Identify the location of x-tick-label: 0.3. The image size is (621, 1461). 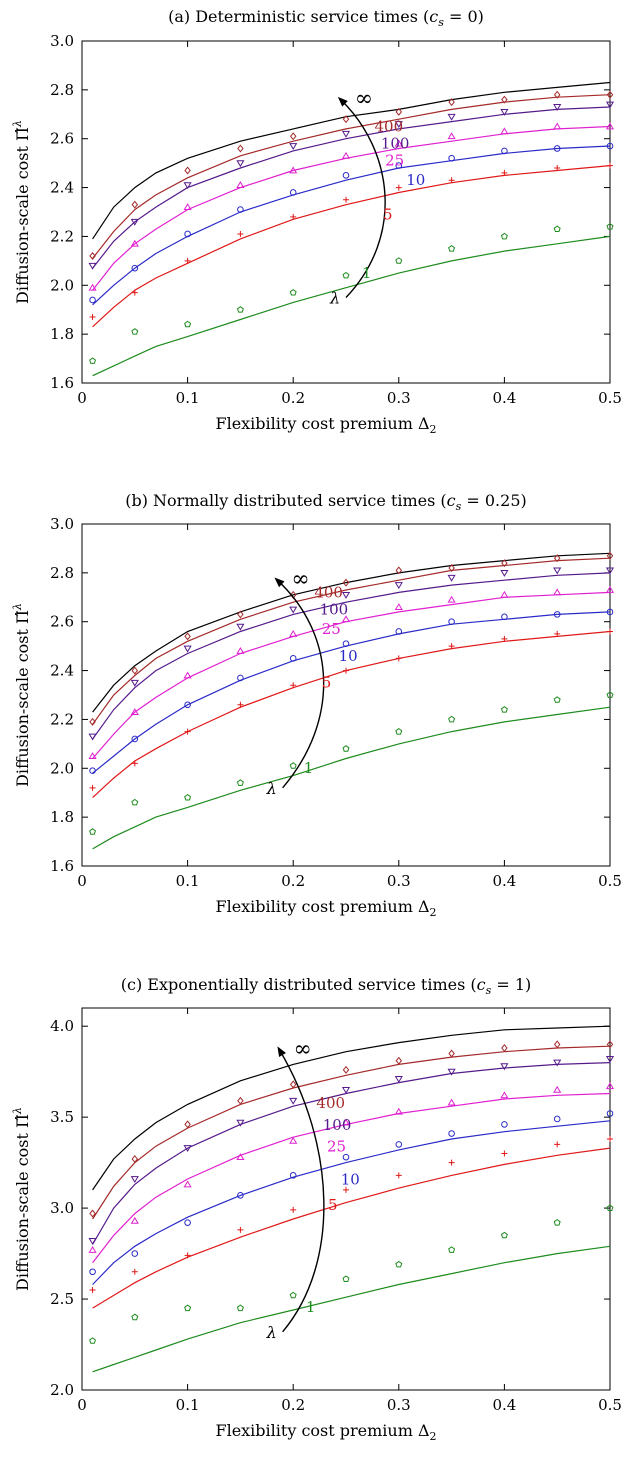
(399, 881).